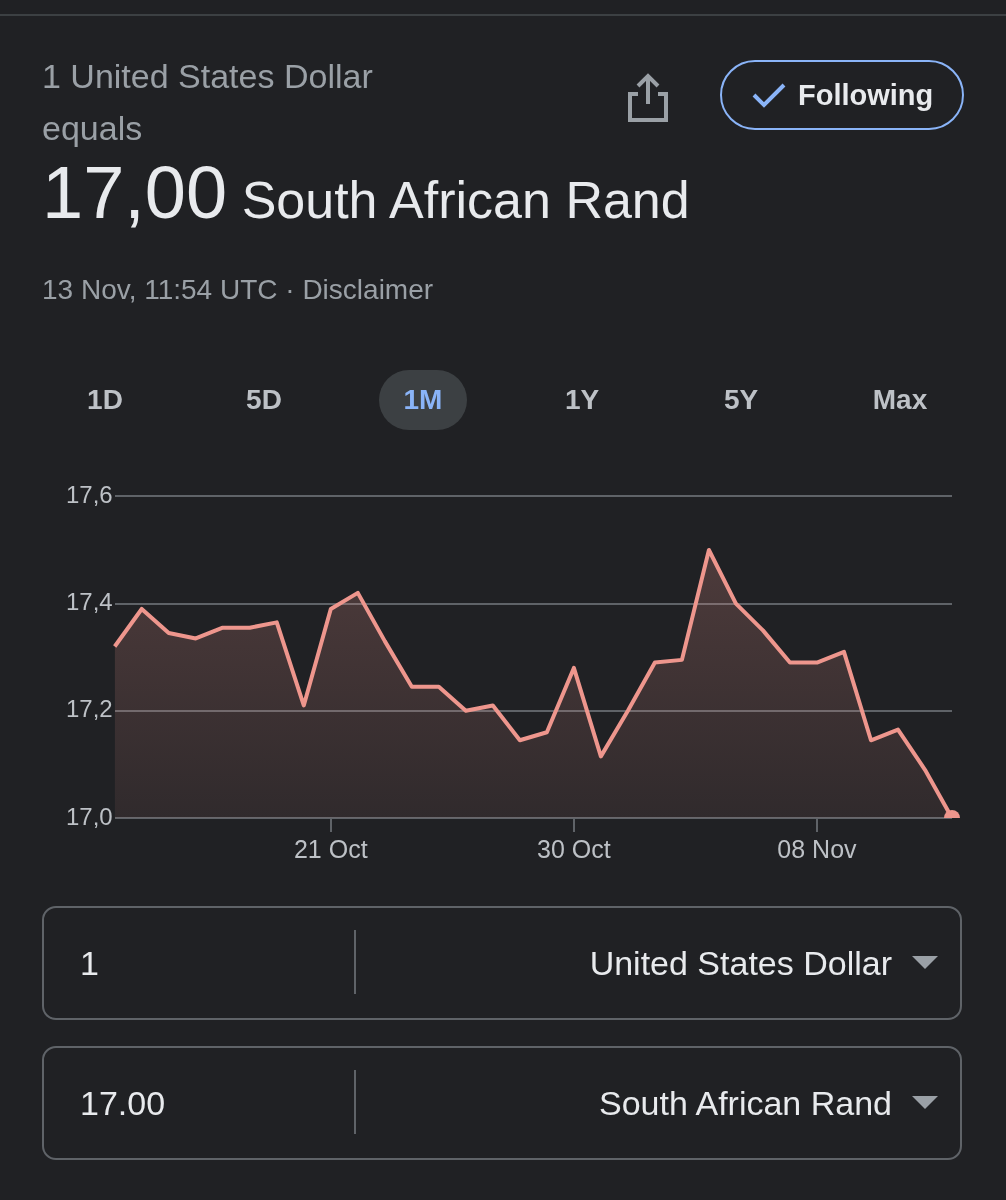 Image resolution: width=1006 pixels, height=1200 pixels. I want to click on y-tick-label: 17,2, so click(89, 709).